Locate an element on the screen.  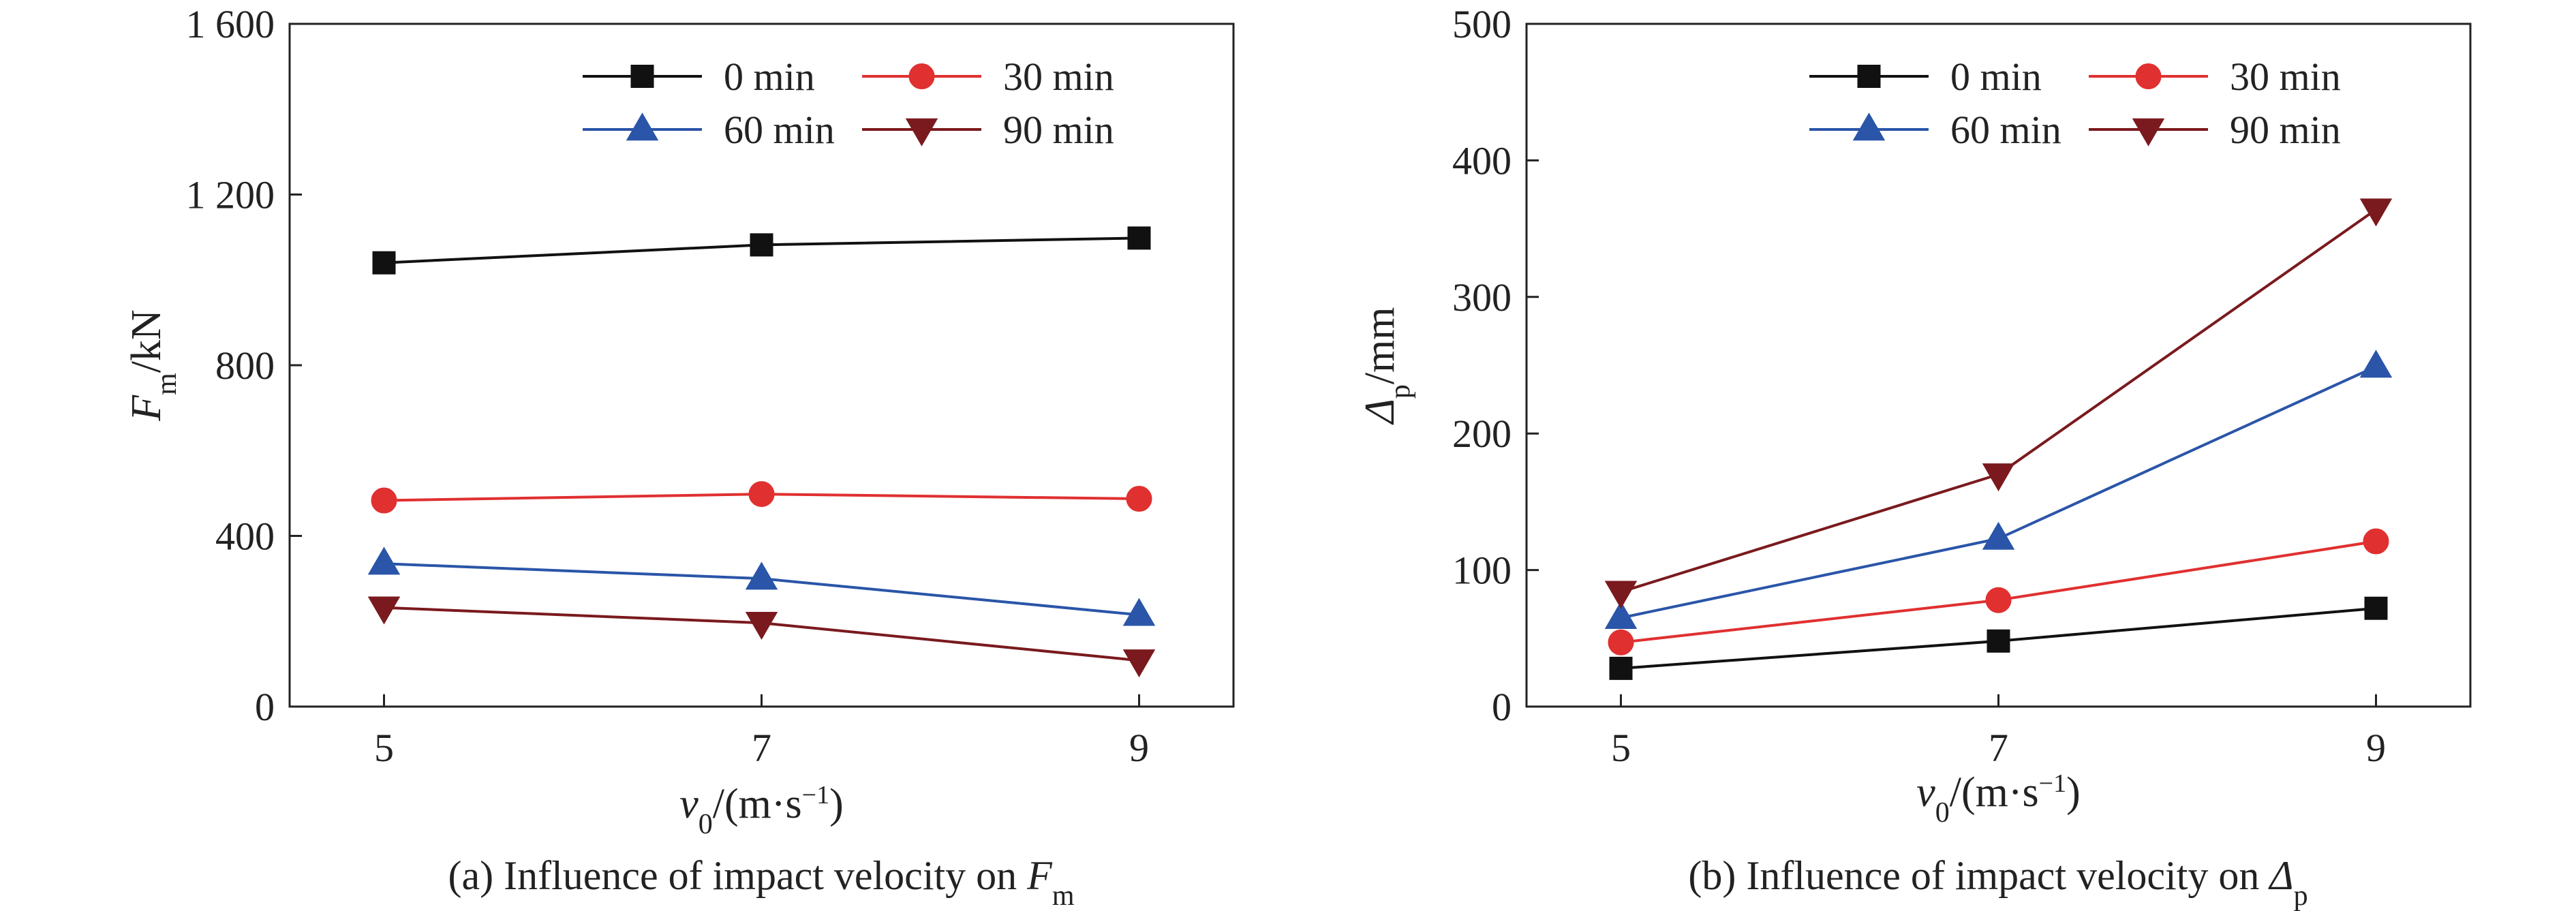
y-axis-title: Fm/kN is located at coordinates (153, 365).